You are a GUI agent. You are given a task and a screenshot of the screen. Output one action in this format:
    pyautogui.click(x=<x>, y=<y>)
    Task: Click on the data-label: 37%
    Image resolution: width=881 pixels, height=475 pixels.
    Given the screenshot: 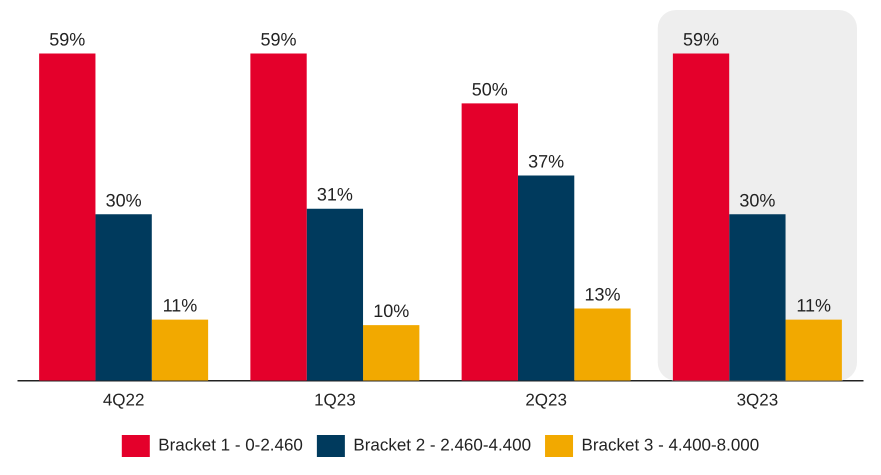 What is the action you would take?
    pyautogui.click(x=546, y=161)
    